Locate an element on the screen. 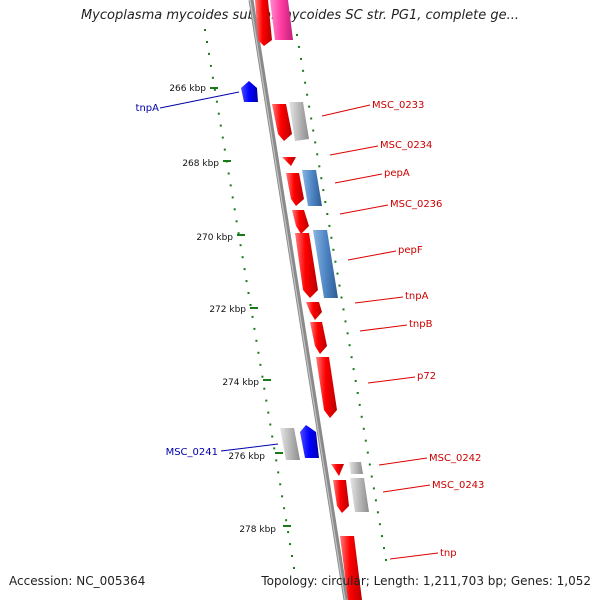 Image resolution: width=600 pixels, height=600 pixels. gene-label-pepF: pepF is located at coordinates (410, 250).